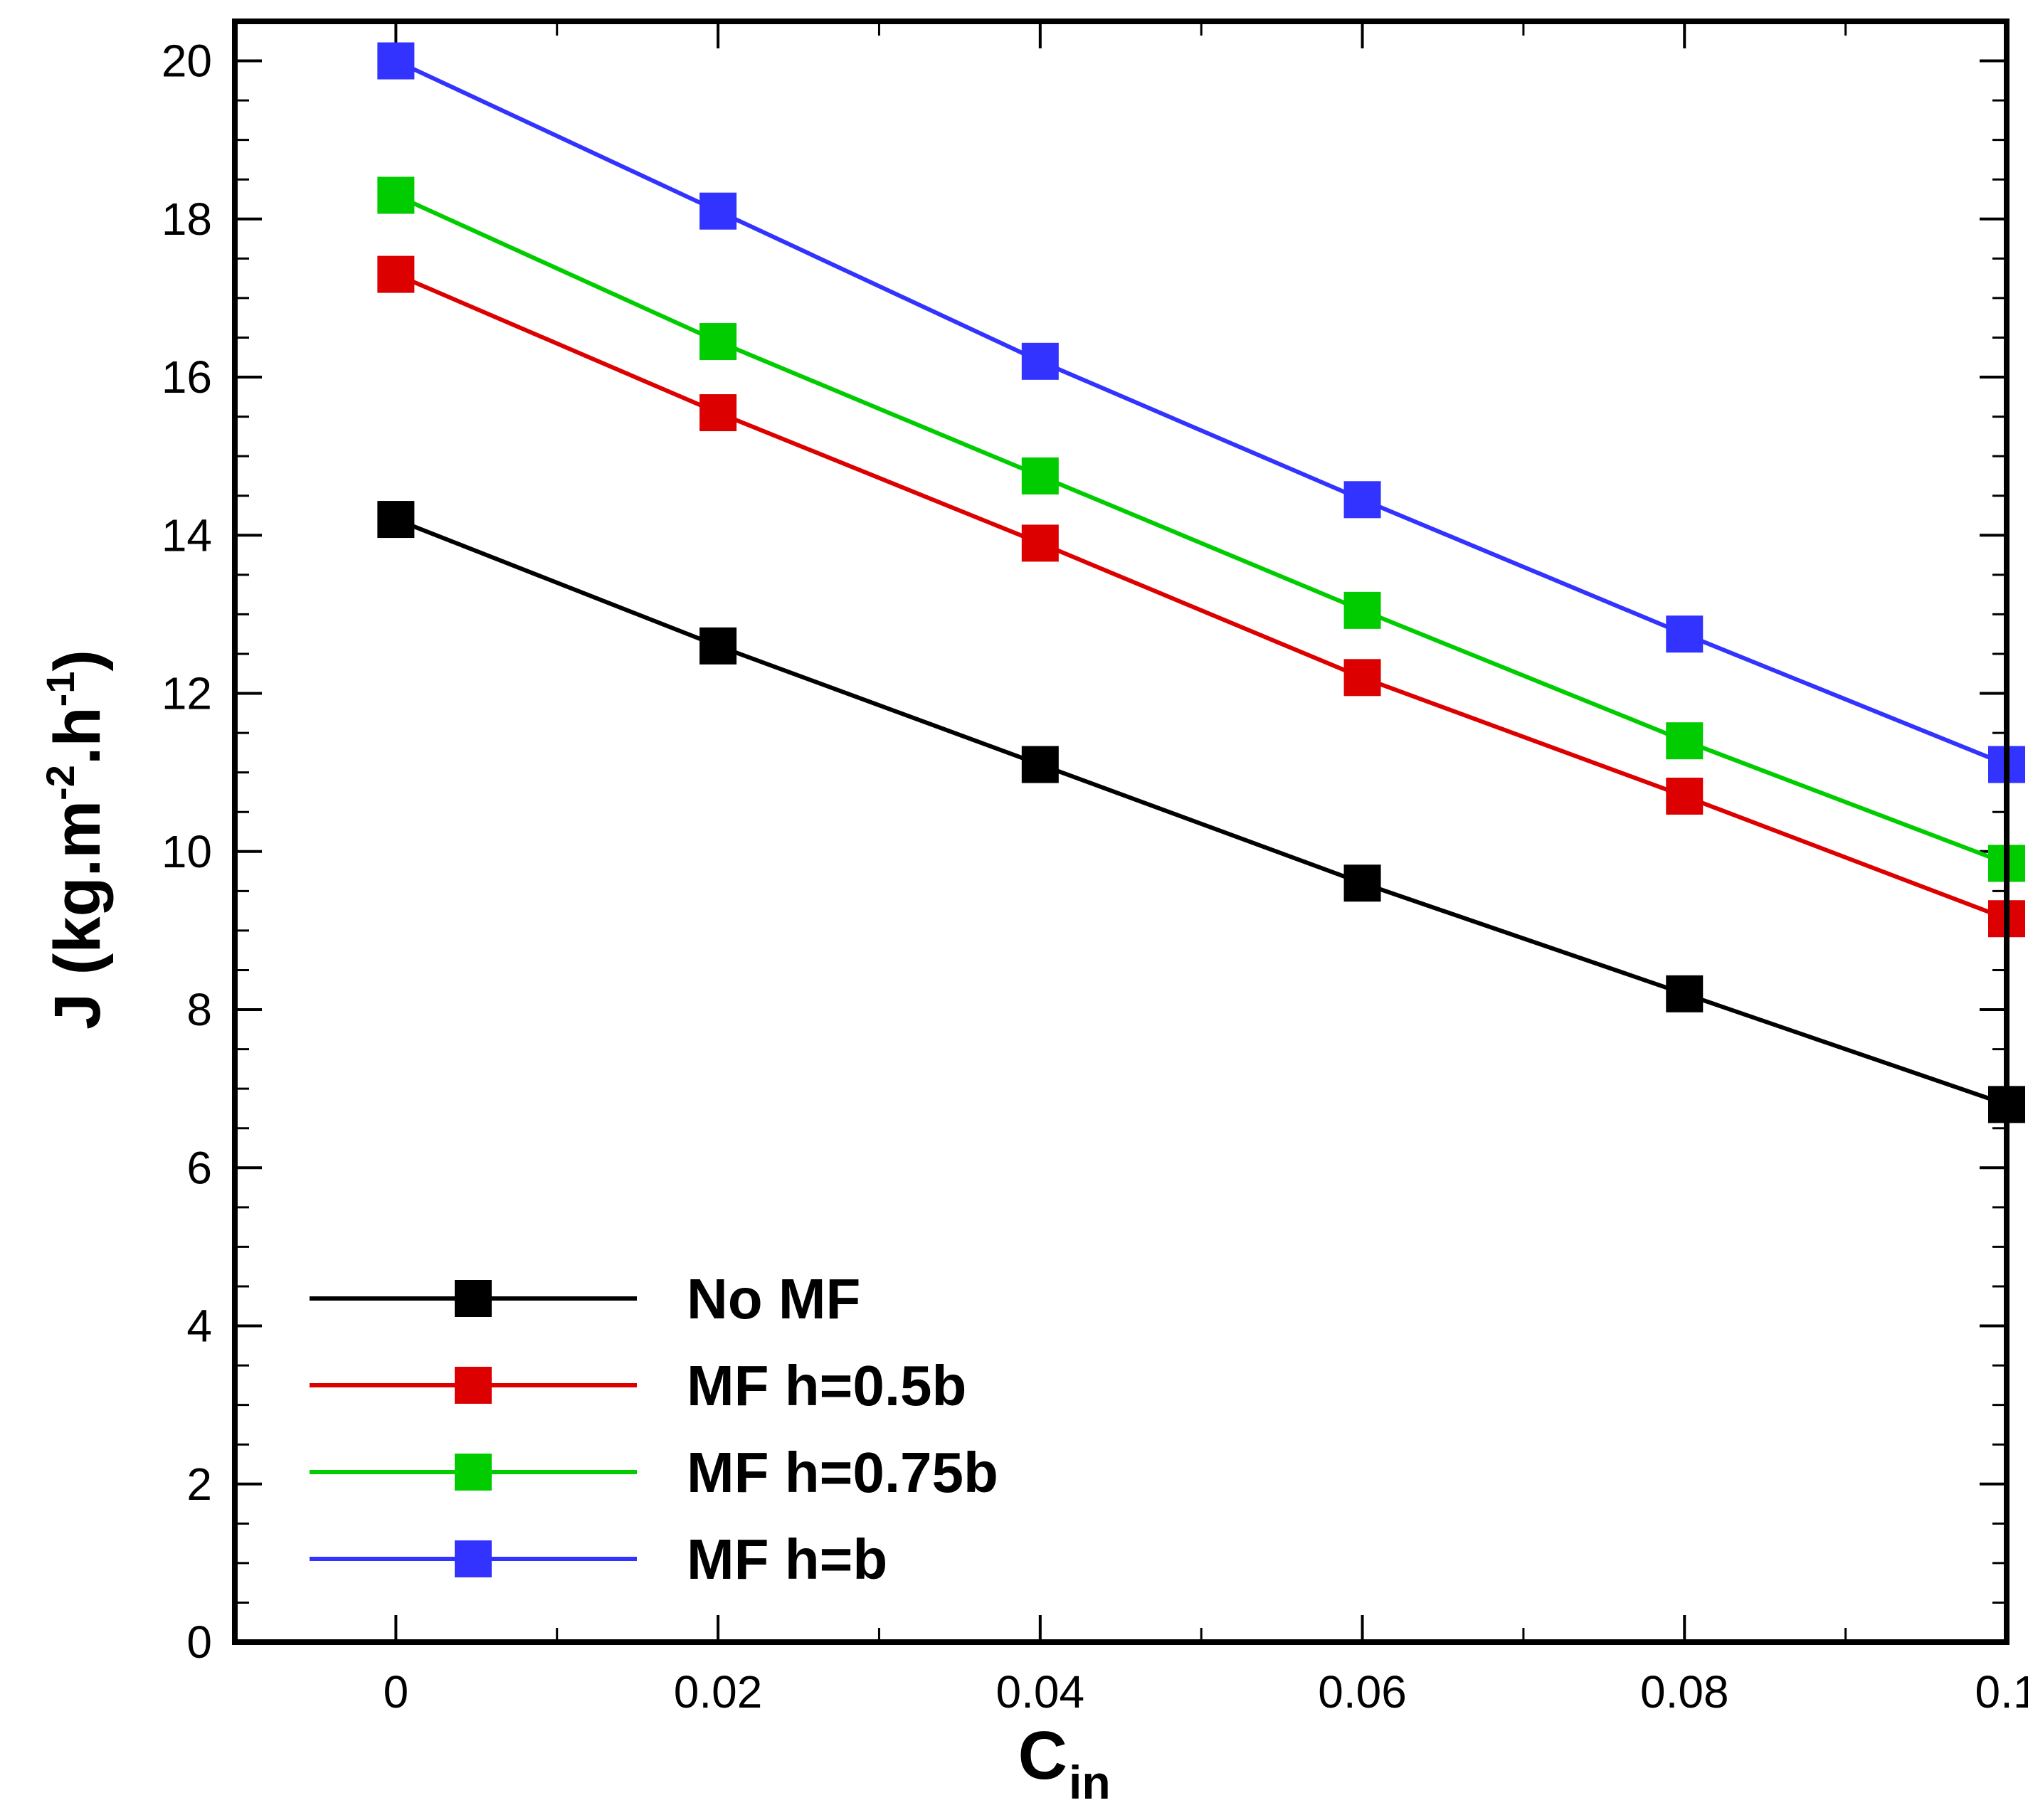 The width and height of the screenshot is (2028, 1820). What do you see at coordinates (638, 1385) in the screenshot?
I see `legend-item: MF h=0.5b` at bounding box center [638, 1385].